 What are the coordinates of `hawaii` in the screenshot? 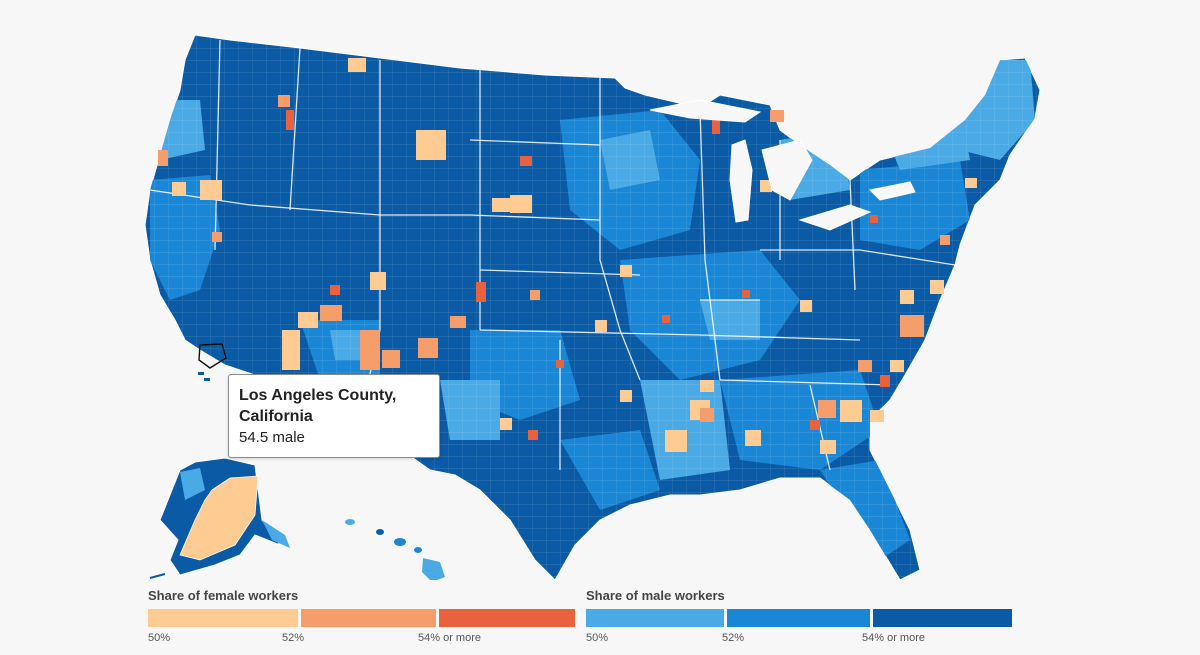 It's located at (395, 549).